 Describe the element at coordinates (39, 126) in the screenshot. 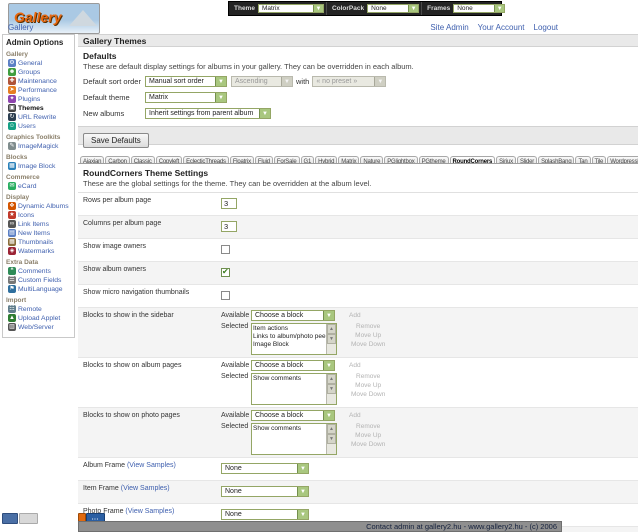

I see `sidebar-item-users: ☺ Users` at that location.